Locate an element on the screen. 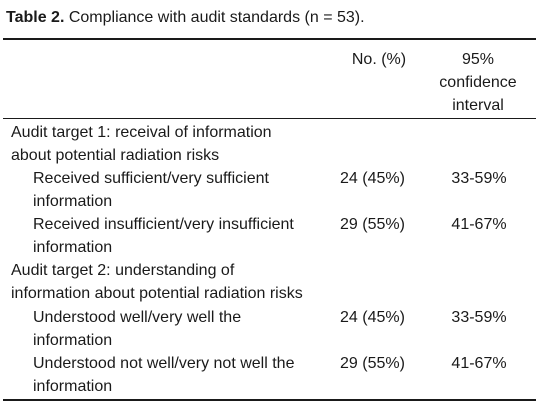  column-header-ci-line2: confidence is located at coordinates (478, 82).